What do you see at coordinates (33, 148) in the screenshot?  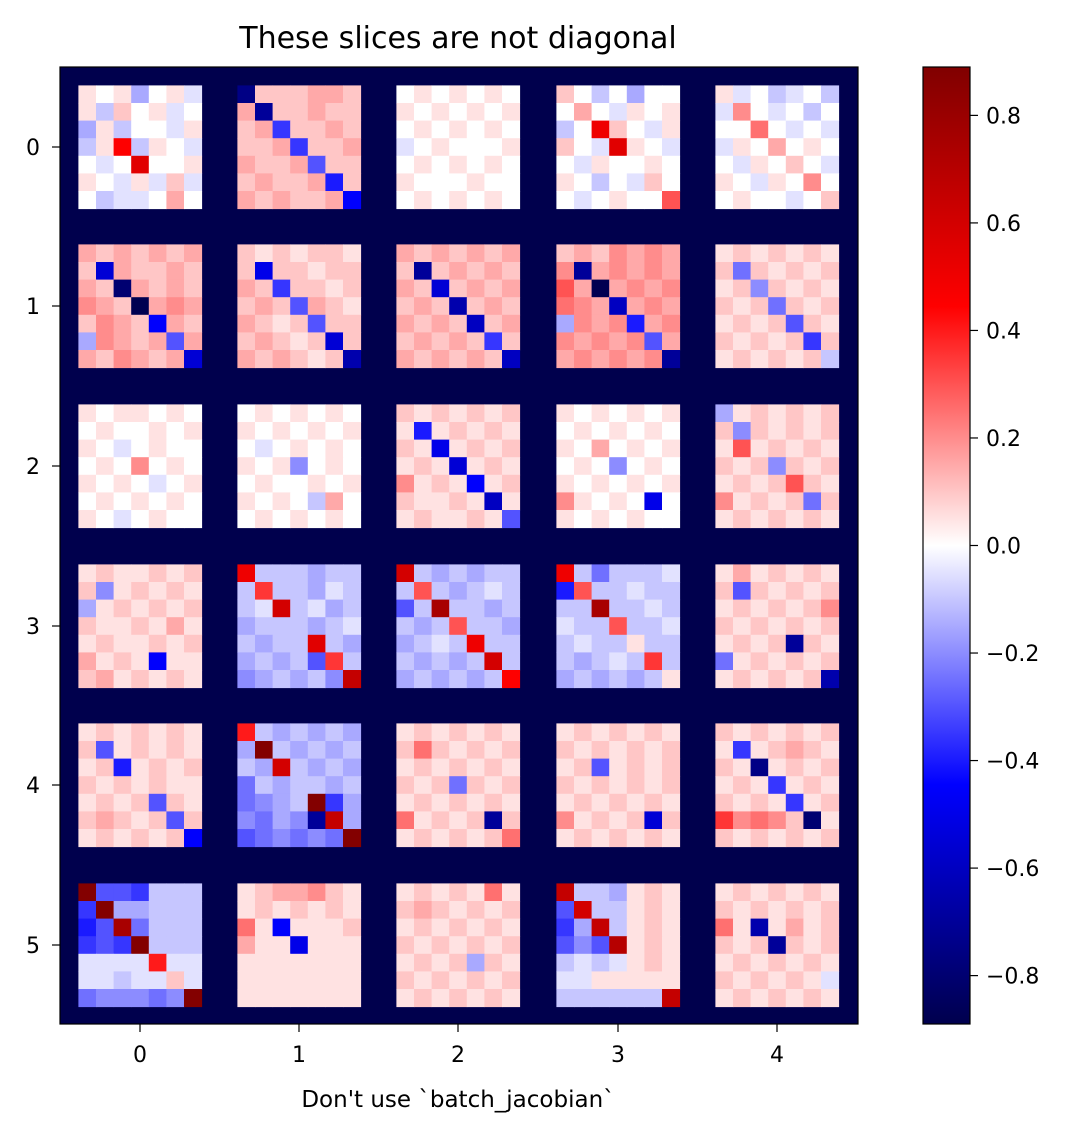 I see `row-tick-label: 0` at bounding box center [33, 148].